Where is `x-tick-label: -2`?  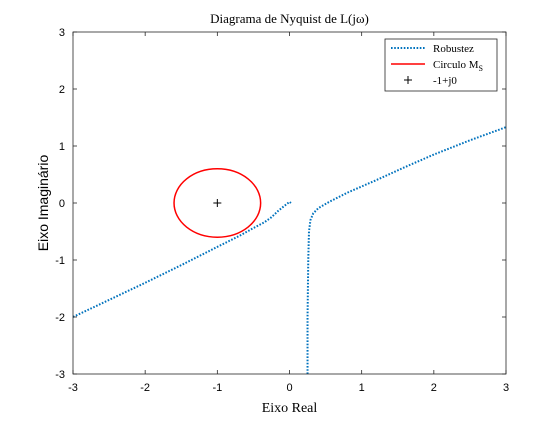 x-tick-label: -2 is located at coordinates (145, 388).